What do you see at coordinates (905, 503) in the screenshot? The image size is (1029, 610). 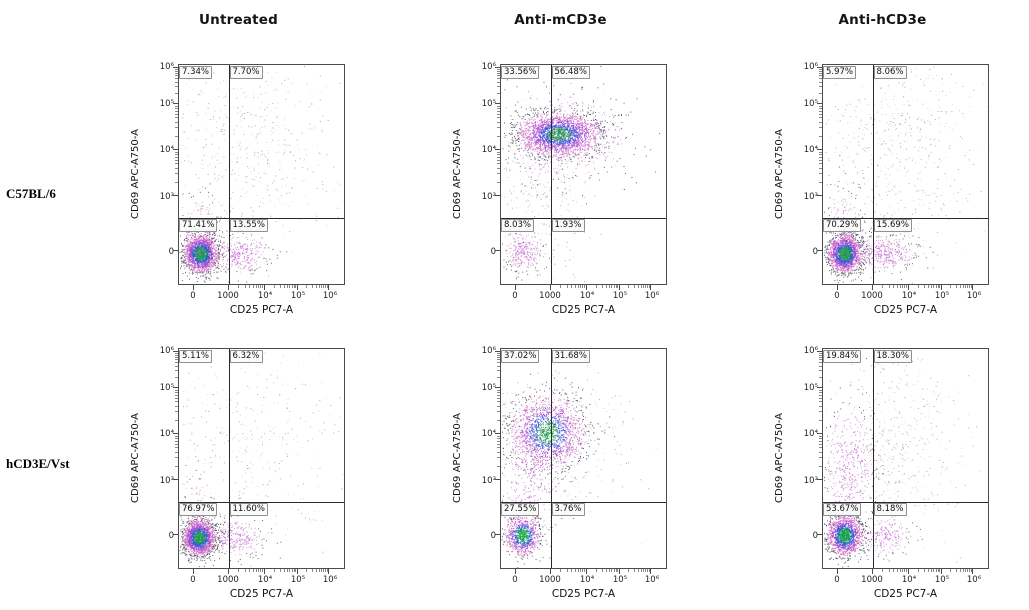 I see `gate-line-horizontal` at bounding box center [905, 503].